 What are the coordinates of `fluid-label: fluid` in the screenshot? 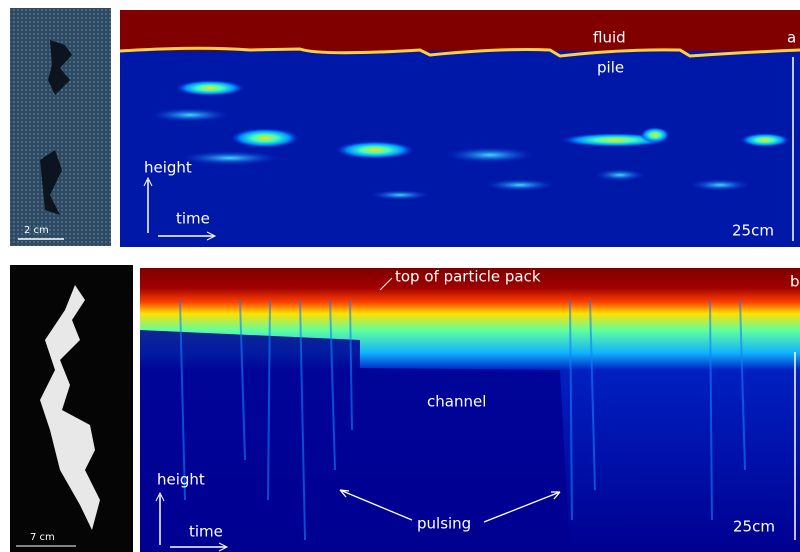 It's located at (609, 38).